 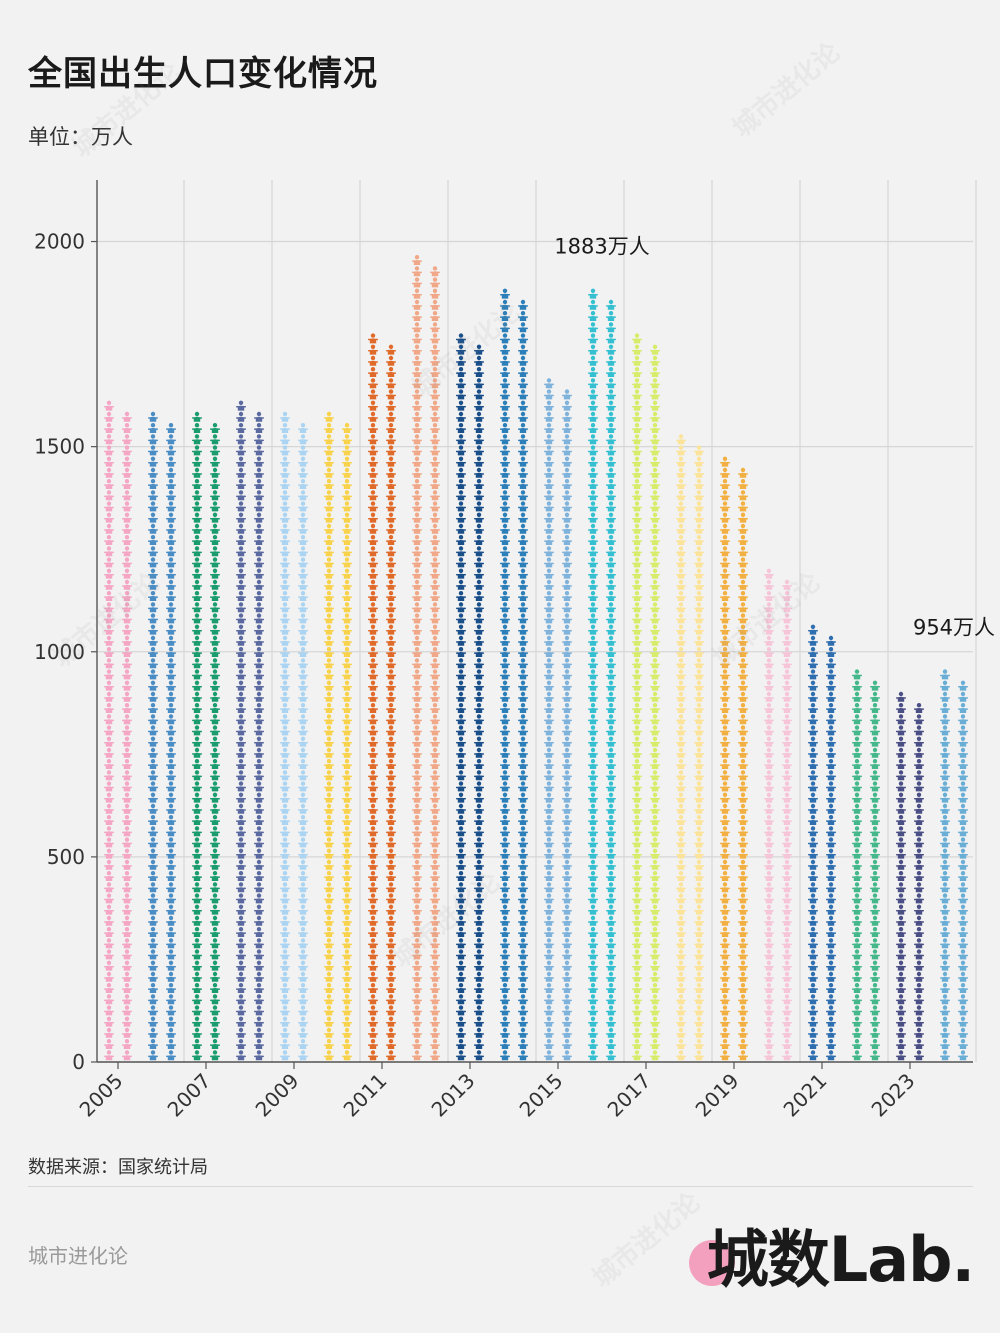 I want to click on bar-2019, so click(x=734, y=758).